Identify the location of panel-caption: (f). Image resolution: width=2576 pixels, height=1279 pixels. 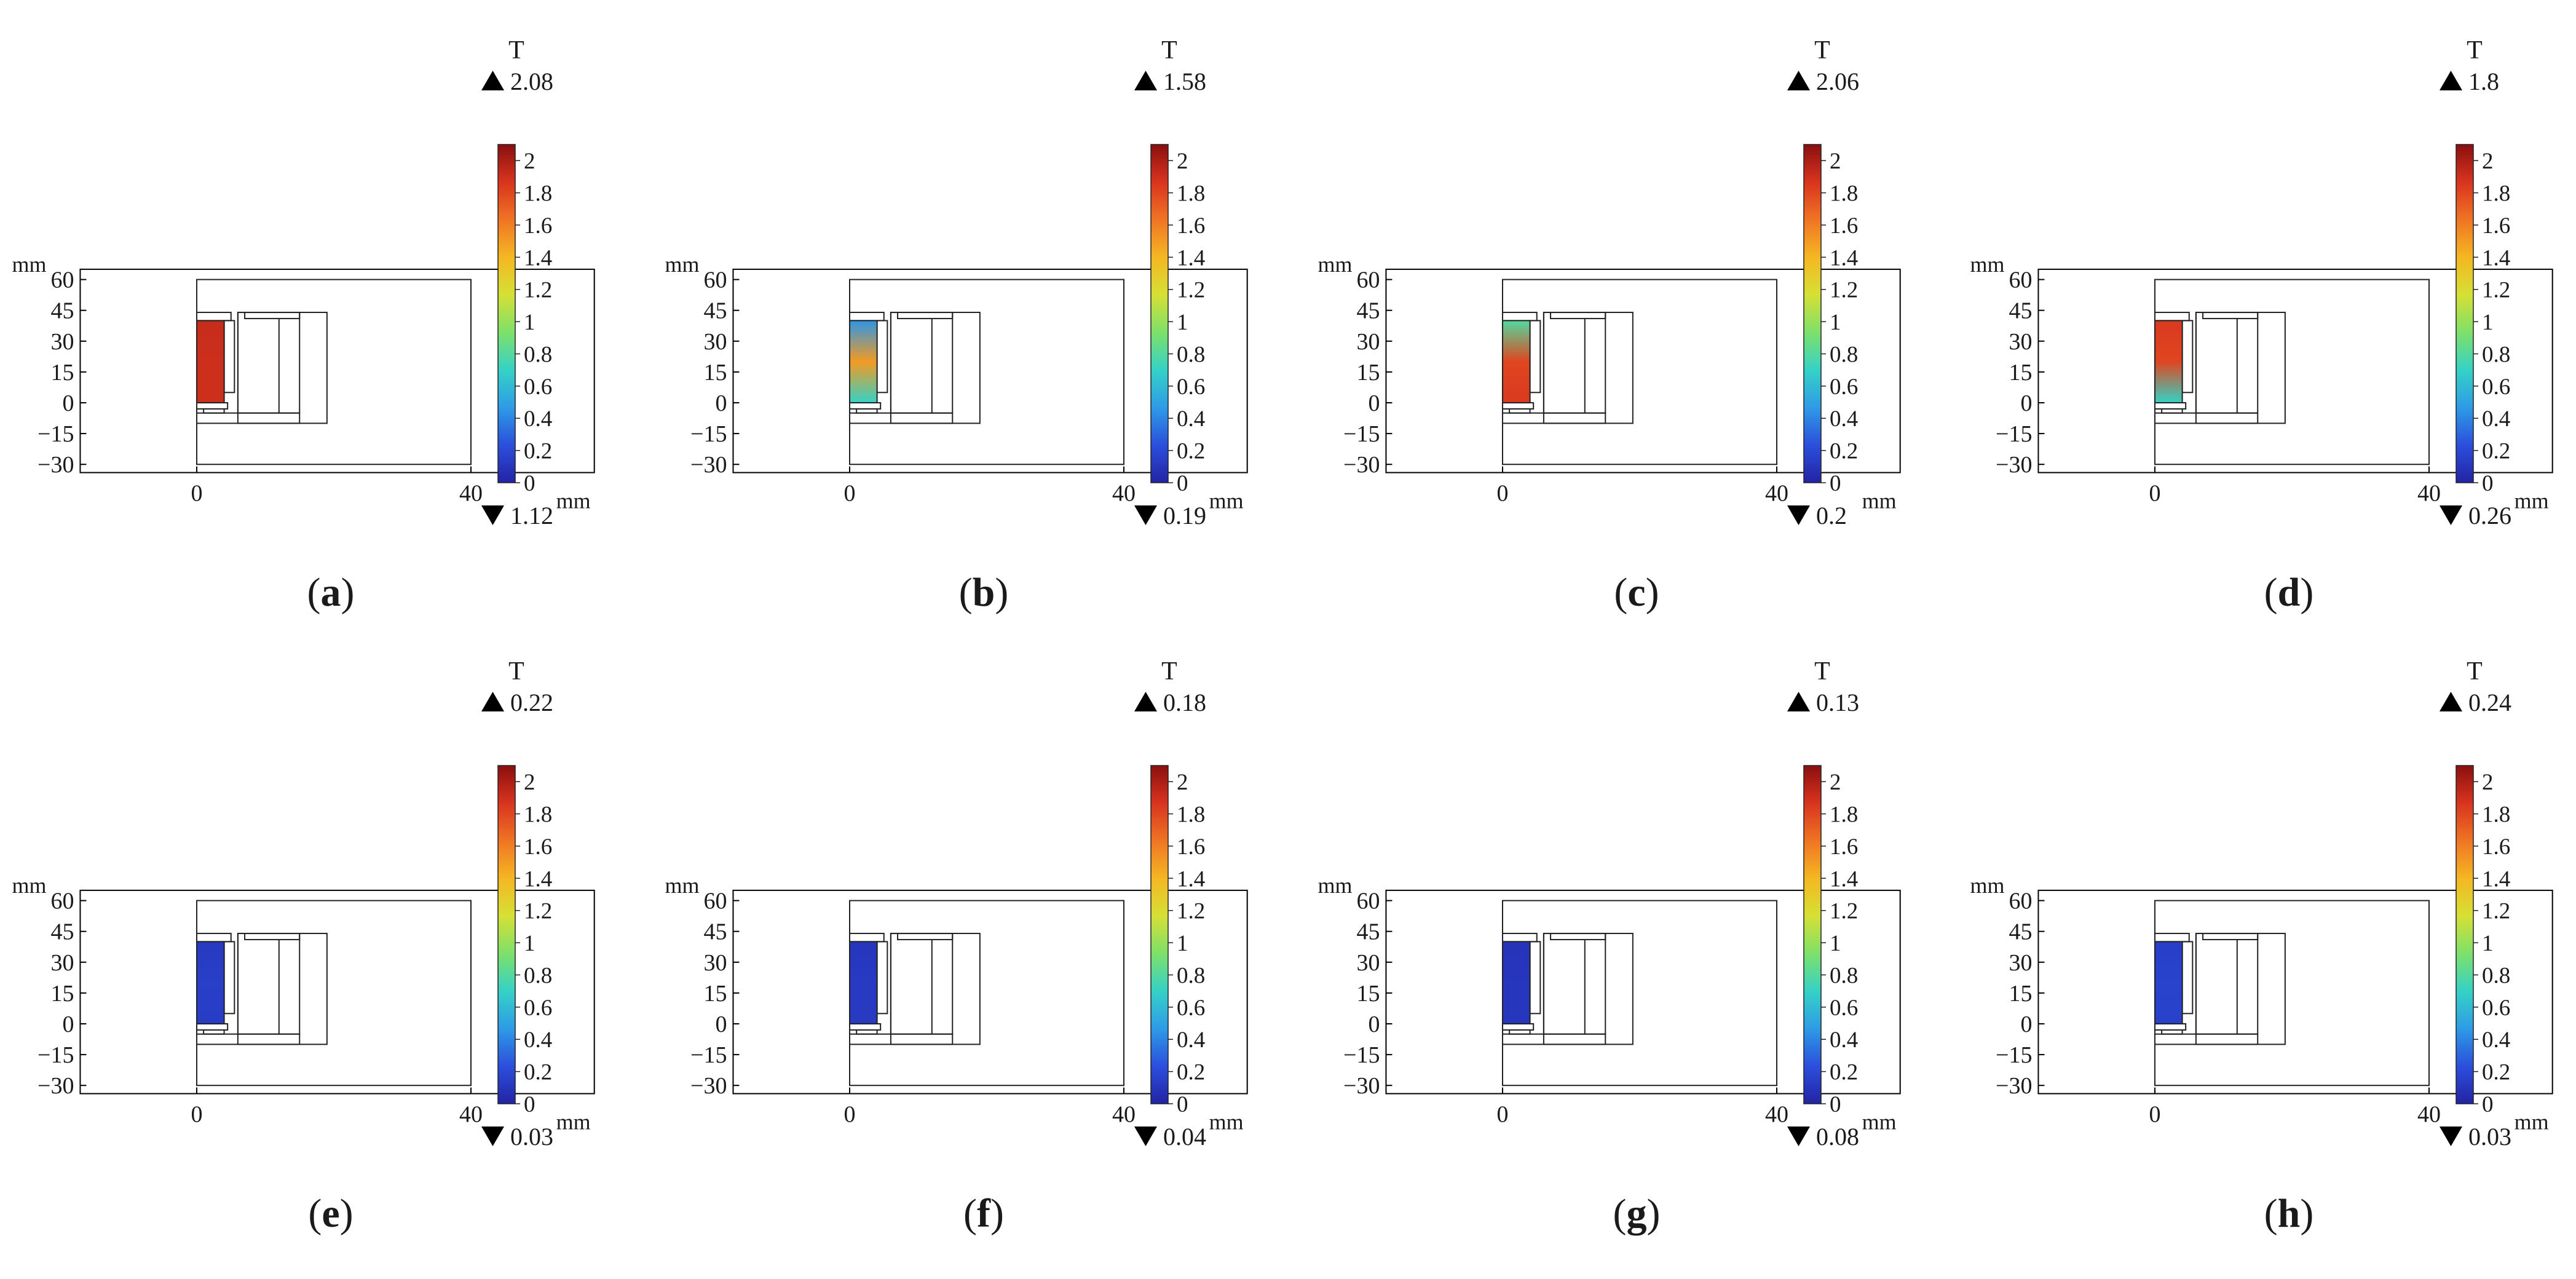
(984, 1213).